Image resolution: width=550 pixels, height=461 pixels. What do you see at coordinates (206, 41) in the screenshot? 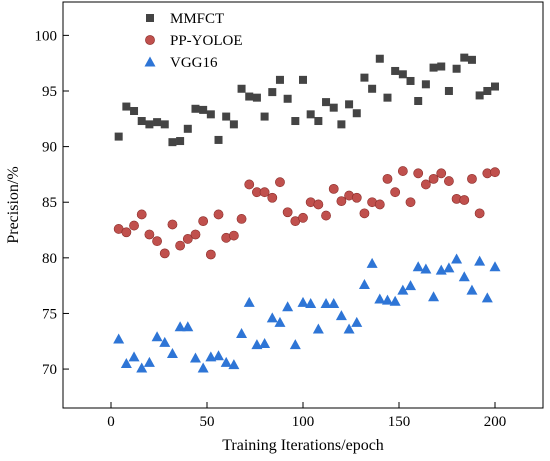
I see `legend-label-pp-yoloe: PP-YOLOE` at bounding box center [206, 41].